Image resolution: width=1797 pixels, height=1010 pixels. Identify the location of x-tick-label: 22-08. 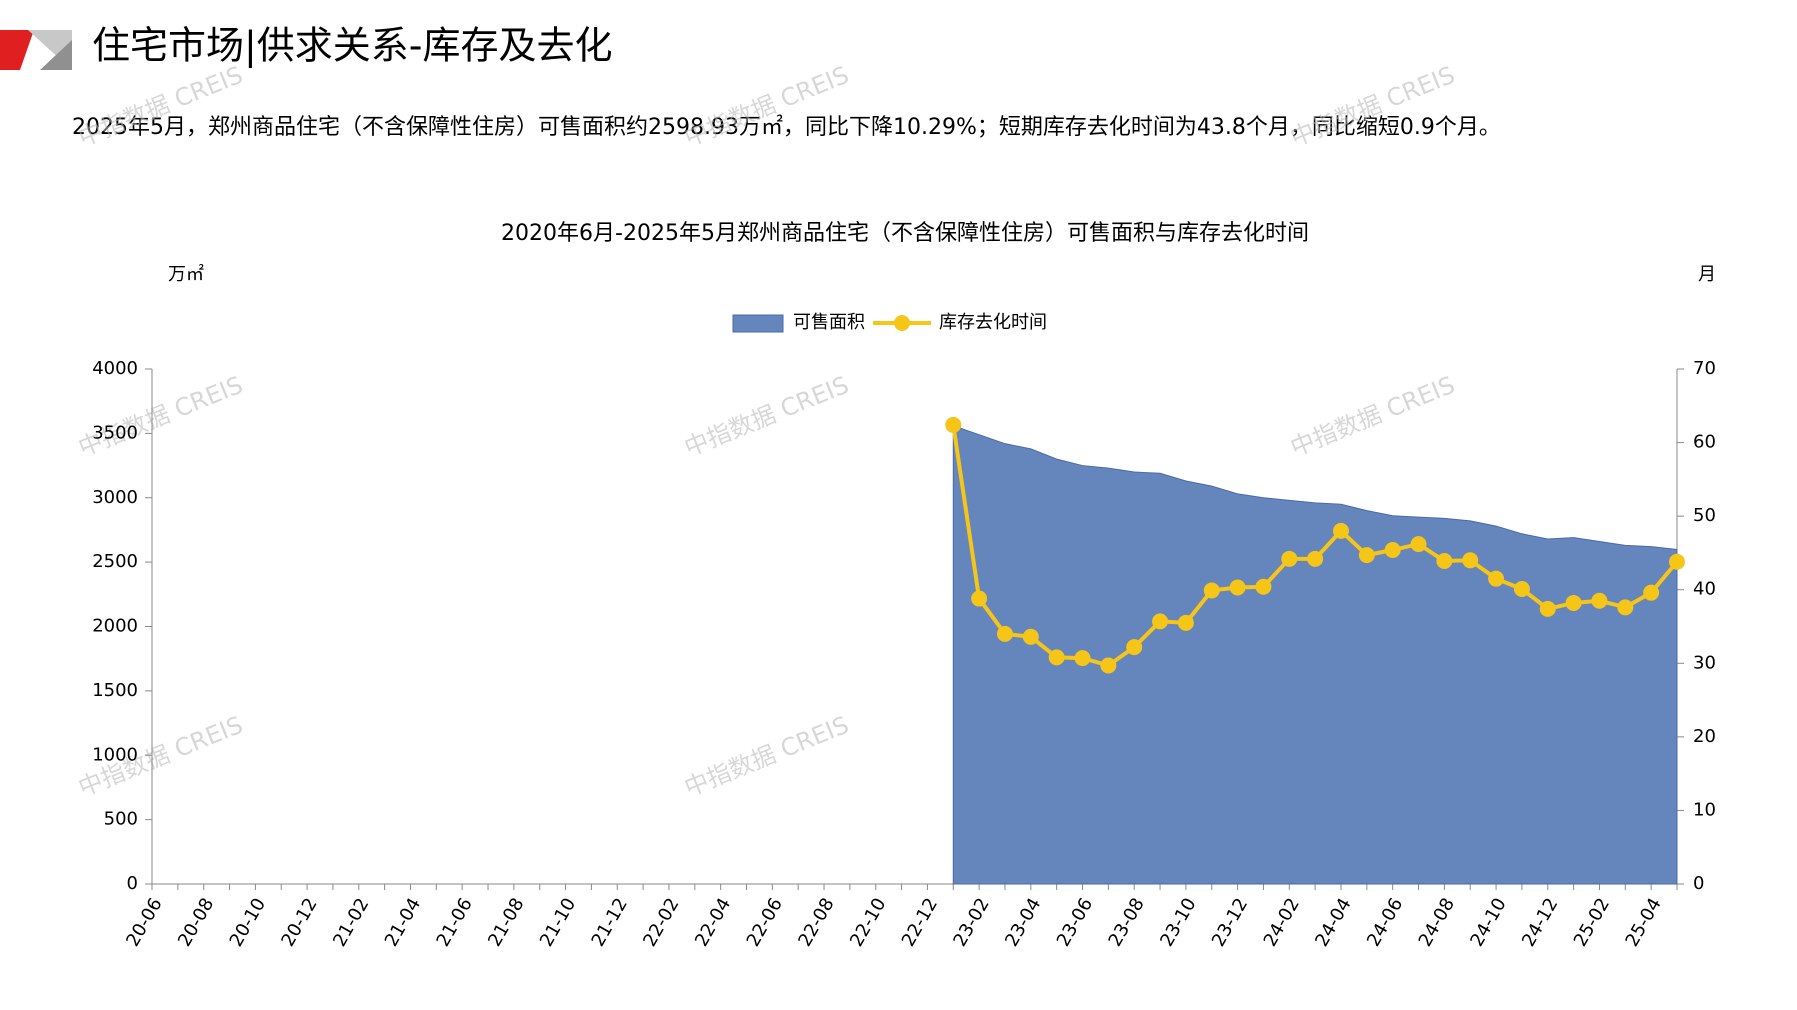
(816, 923).